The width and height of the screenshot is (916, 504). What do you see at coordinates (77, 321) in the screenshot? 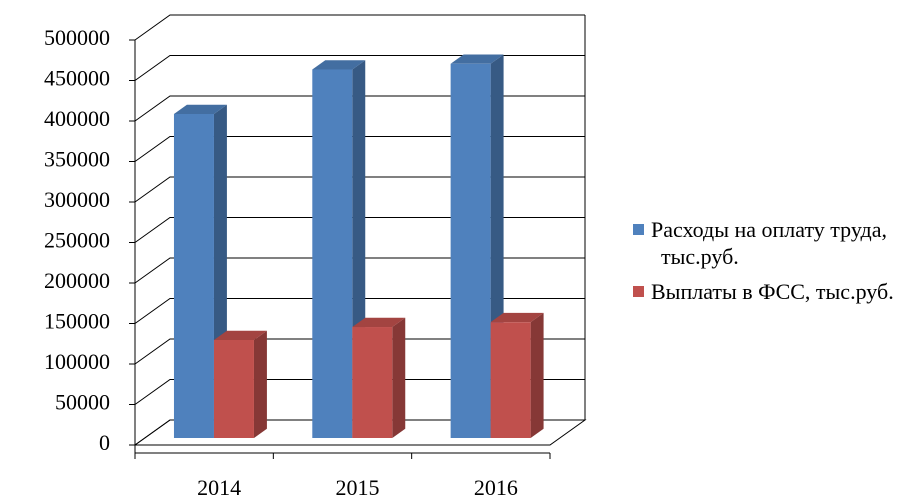
I see `y-tick-label: 150000` at bounding box center [77, 321].